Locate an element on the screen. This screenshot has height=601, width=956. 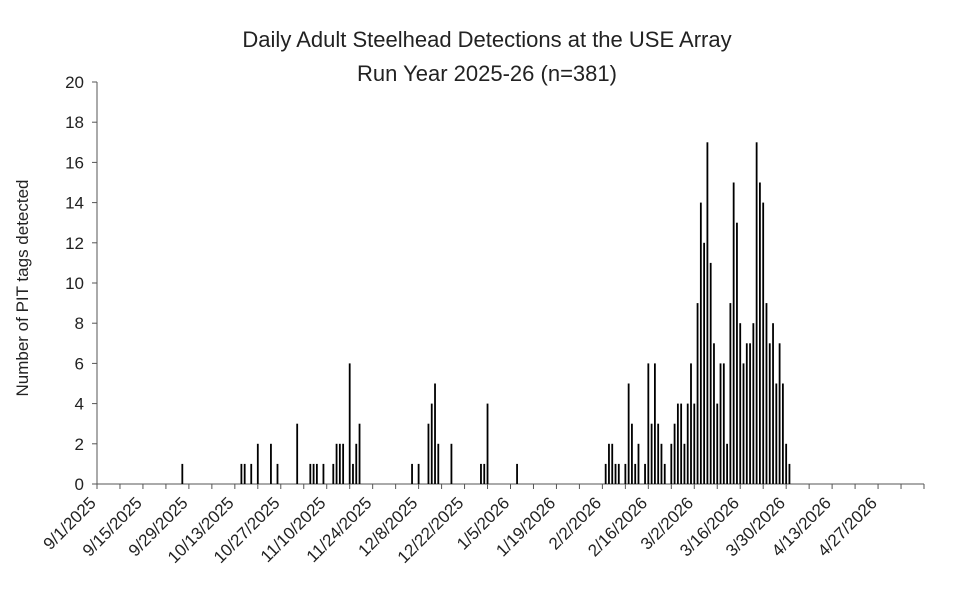
y-tick-label: 16 is located at coordinates (74, 162).